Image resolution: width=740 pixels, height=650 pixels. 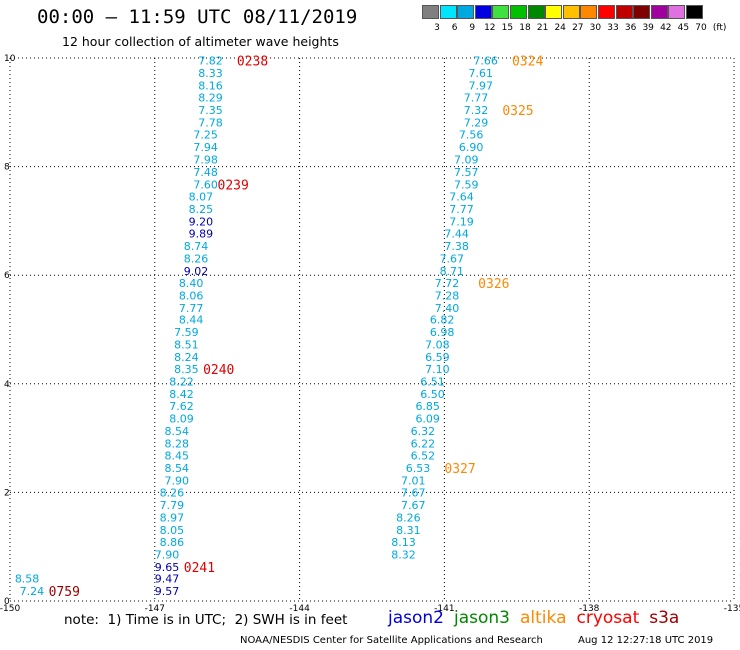 I want to click on swh-data-point: 8.16, so click(x=210, y=86).